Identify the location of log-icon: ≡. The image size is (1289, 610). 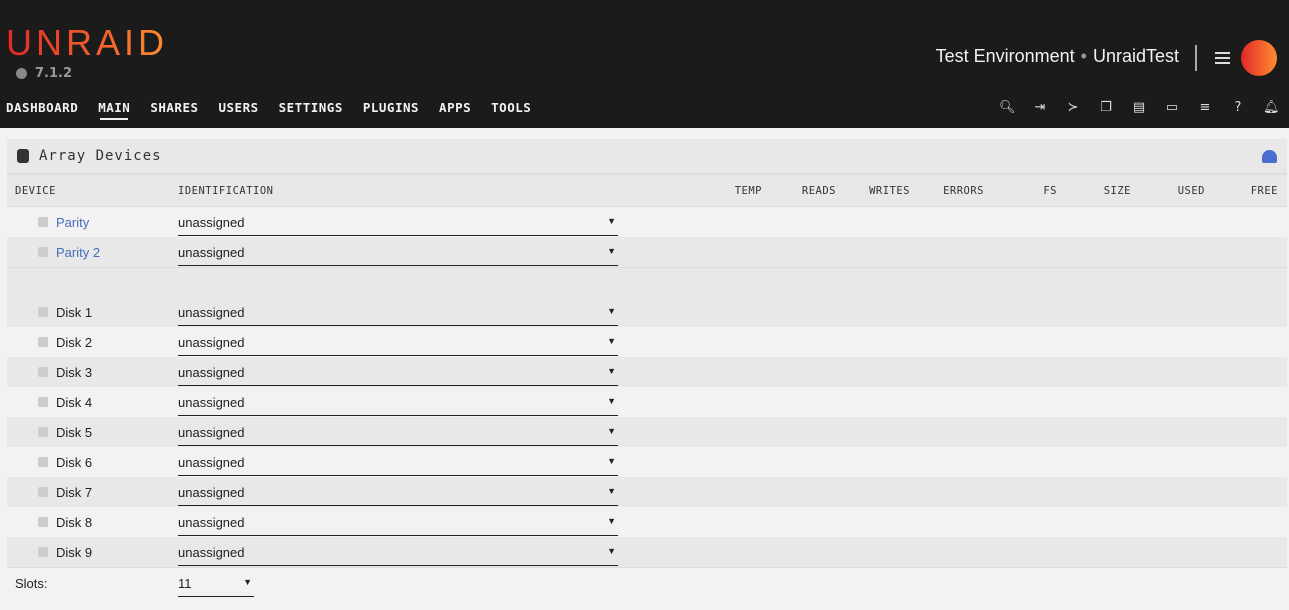
(1205, 107).